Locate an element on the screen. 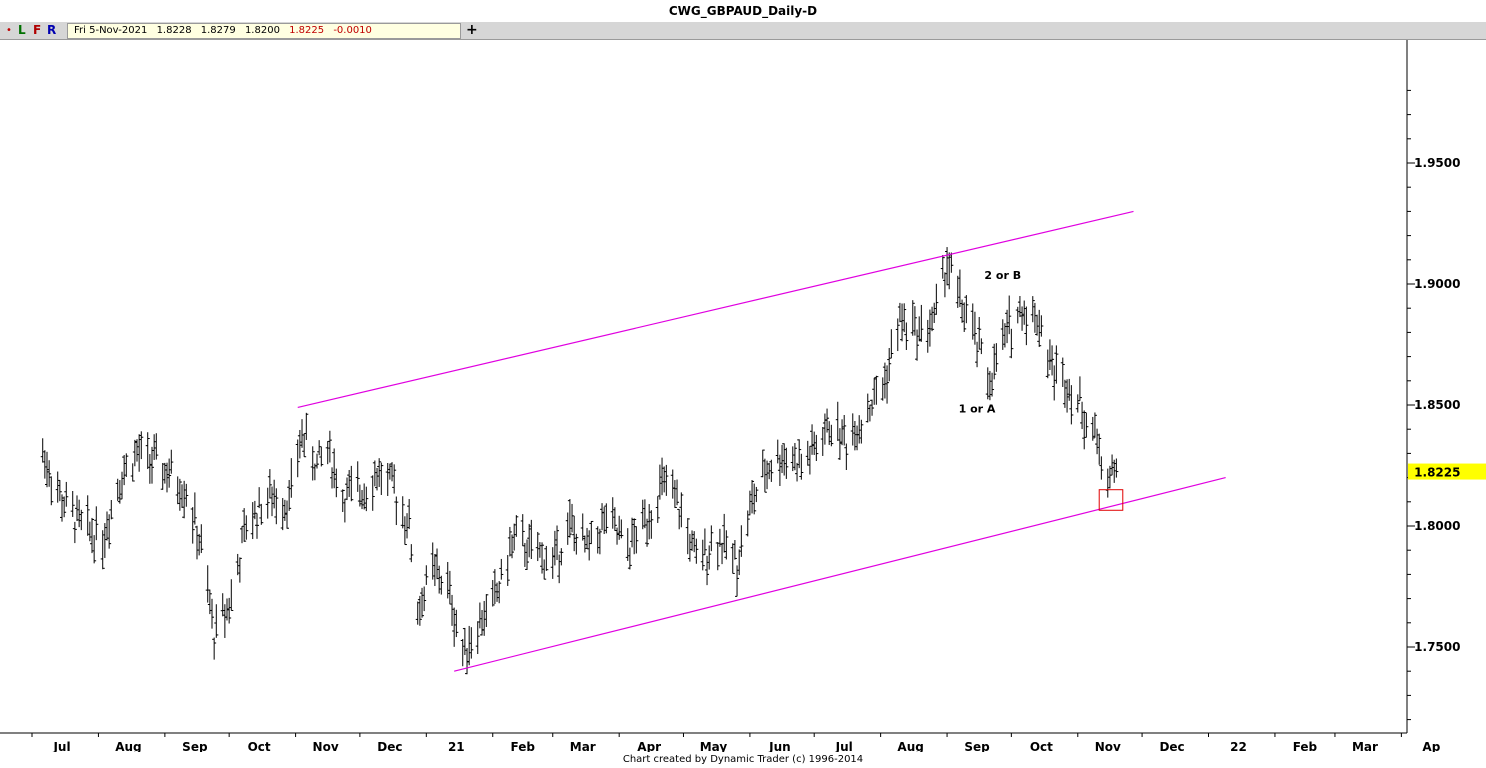  add-plus-icon: + is located at coordinates (472, 30).